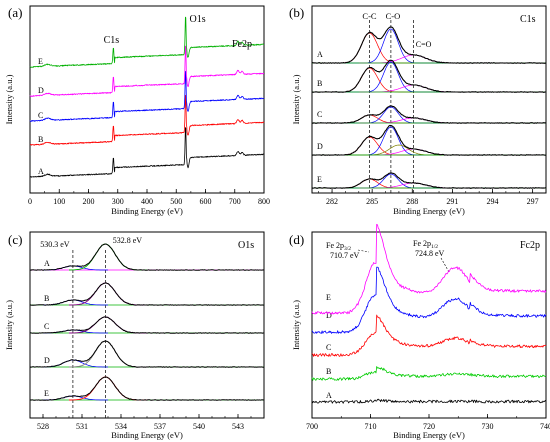 The width and height of the screenshot is (550, 442). What do you see at coordinates (319, 83) in the screenshot?
I see `panel-b-series-label-B: B` at bounding box center [319, 83].